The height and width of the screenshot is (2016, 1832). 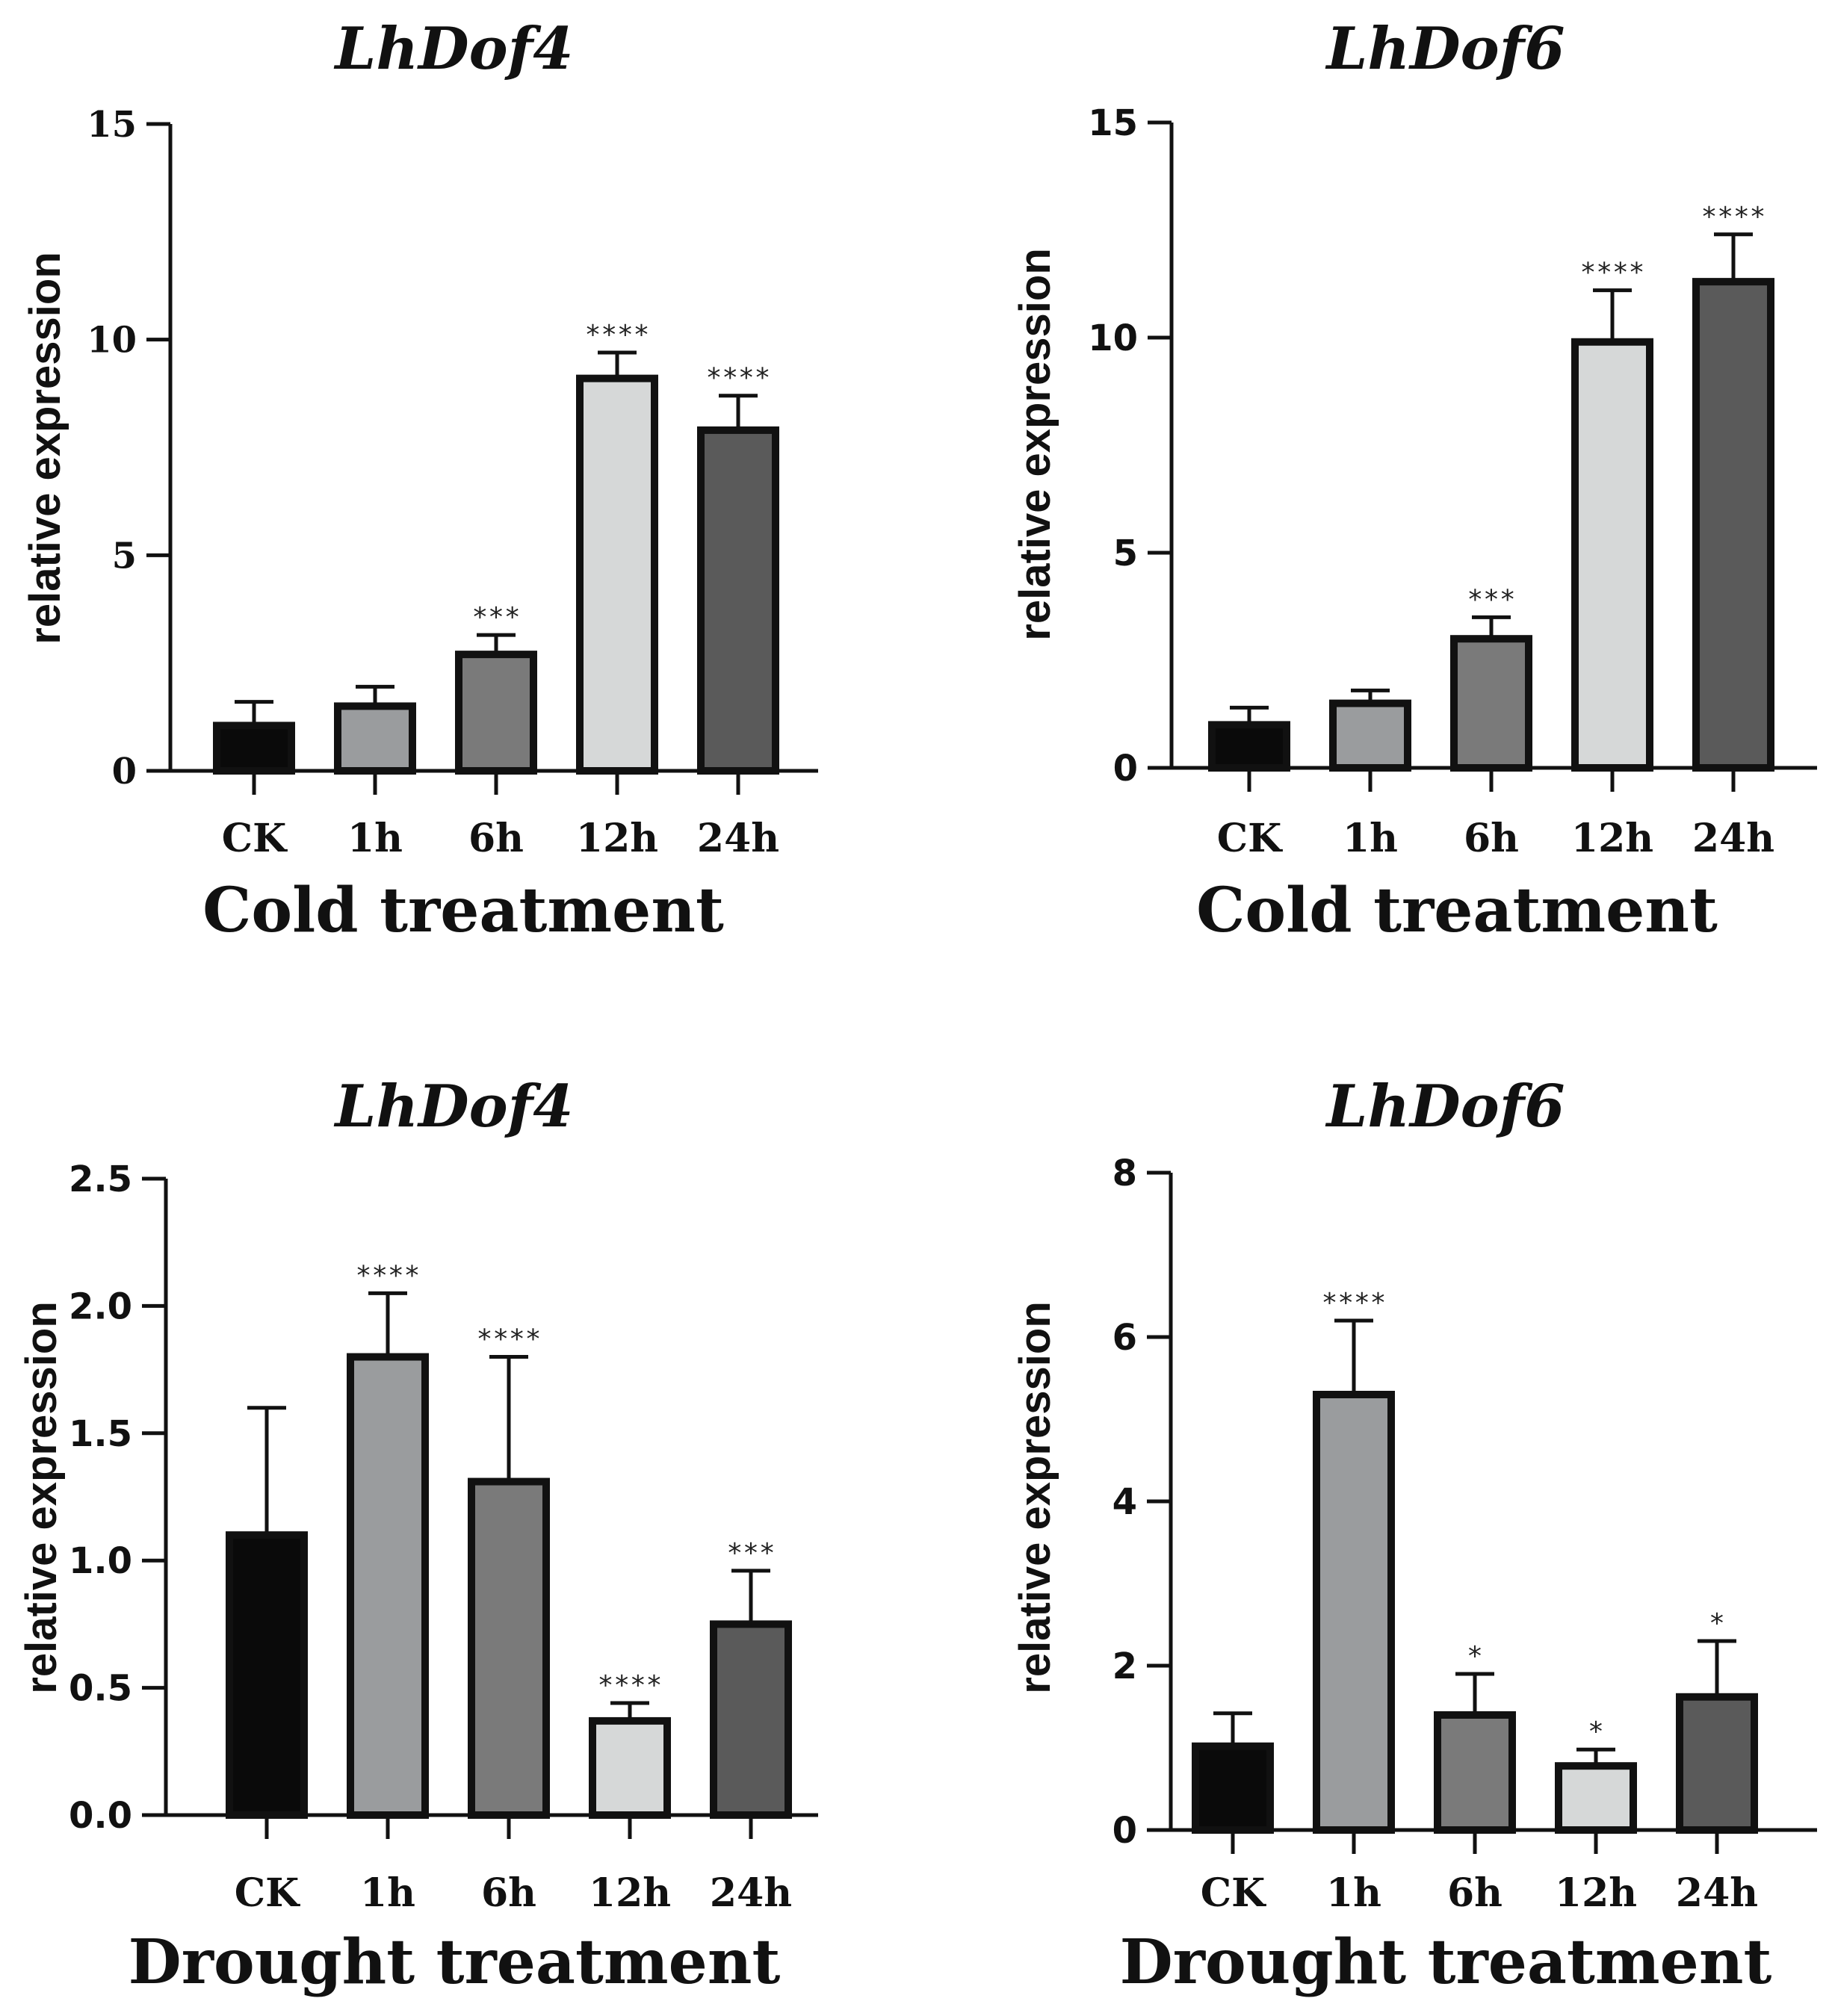 I want to click on y-tick-label: 8, so click(x=1124, y=1173).